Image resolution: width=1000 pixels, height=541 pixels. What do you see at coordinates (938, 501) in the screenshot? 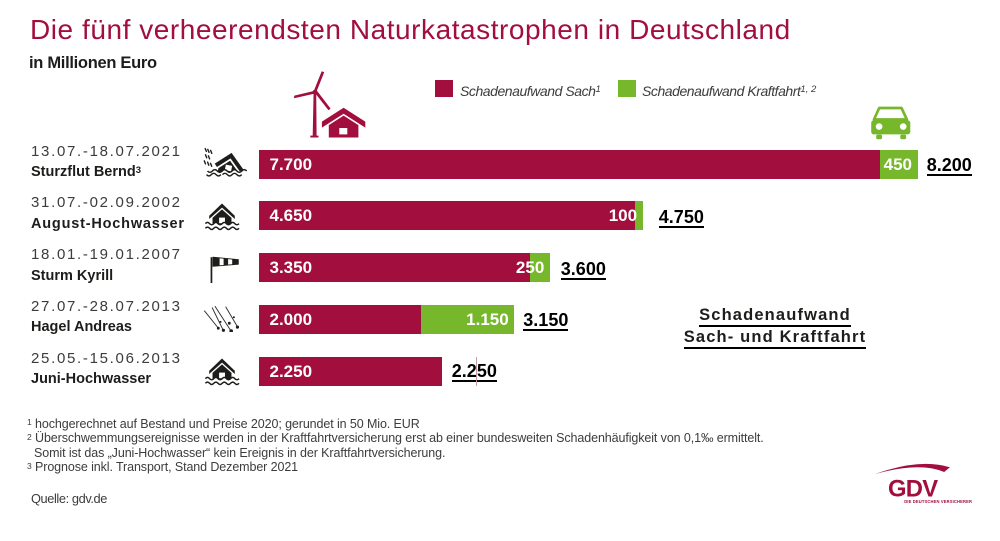
I see `svg-text: DIE DEUTSCHEN VERSICHERER` at bounding box center [938, 501].